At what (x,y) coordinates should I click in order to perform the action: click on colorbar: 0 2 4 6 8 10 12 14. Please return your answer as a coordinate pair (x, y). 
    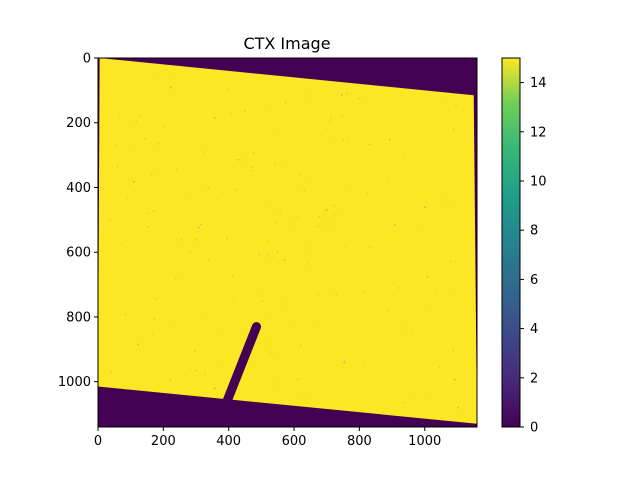
    Looking at the image, I should click on (524, 246).